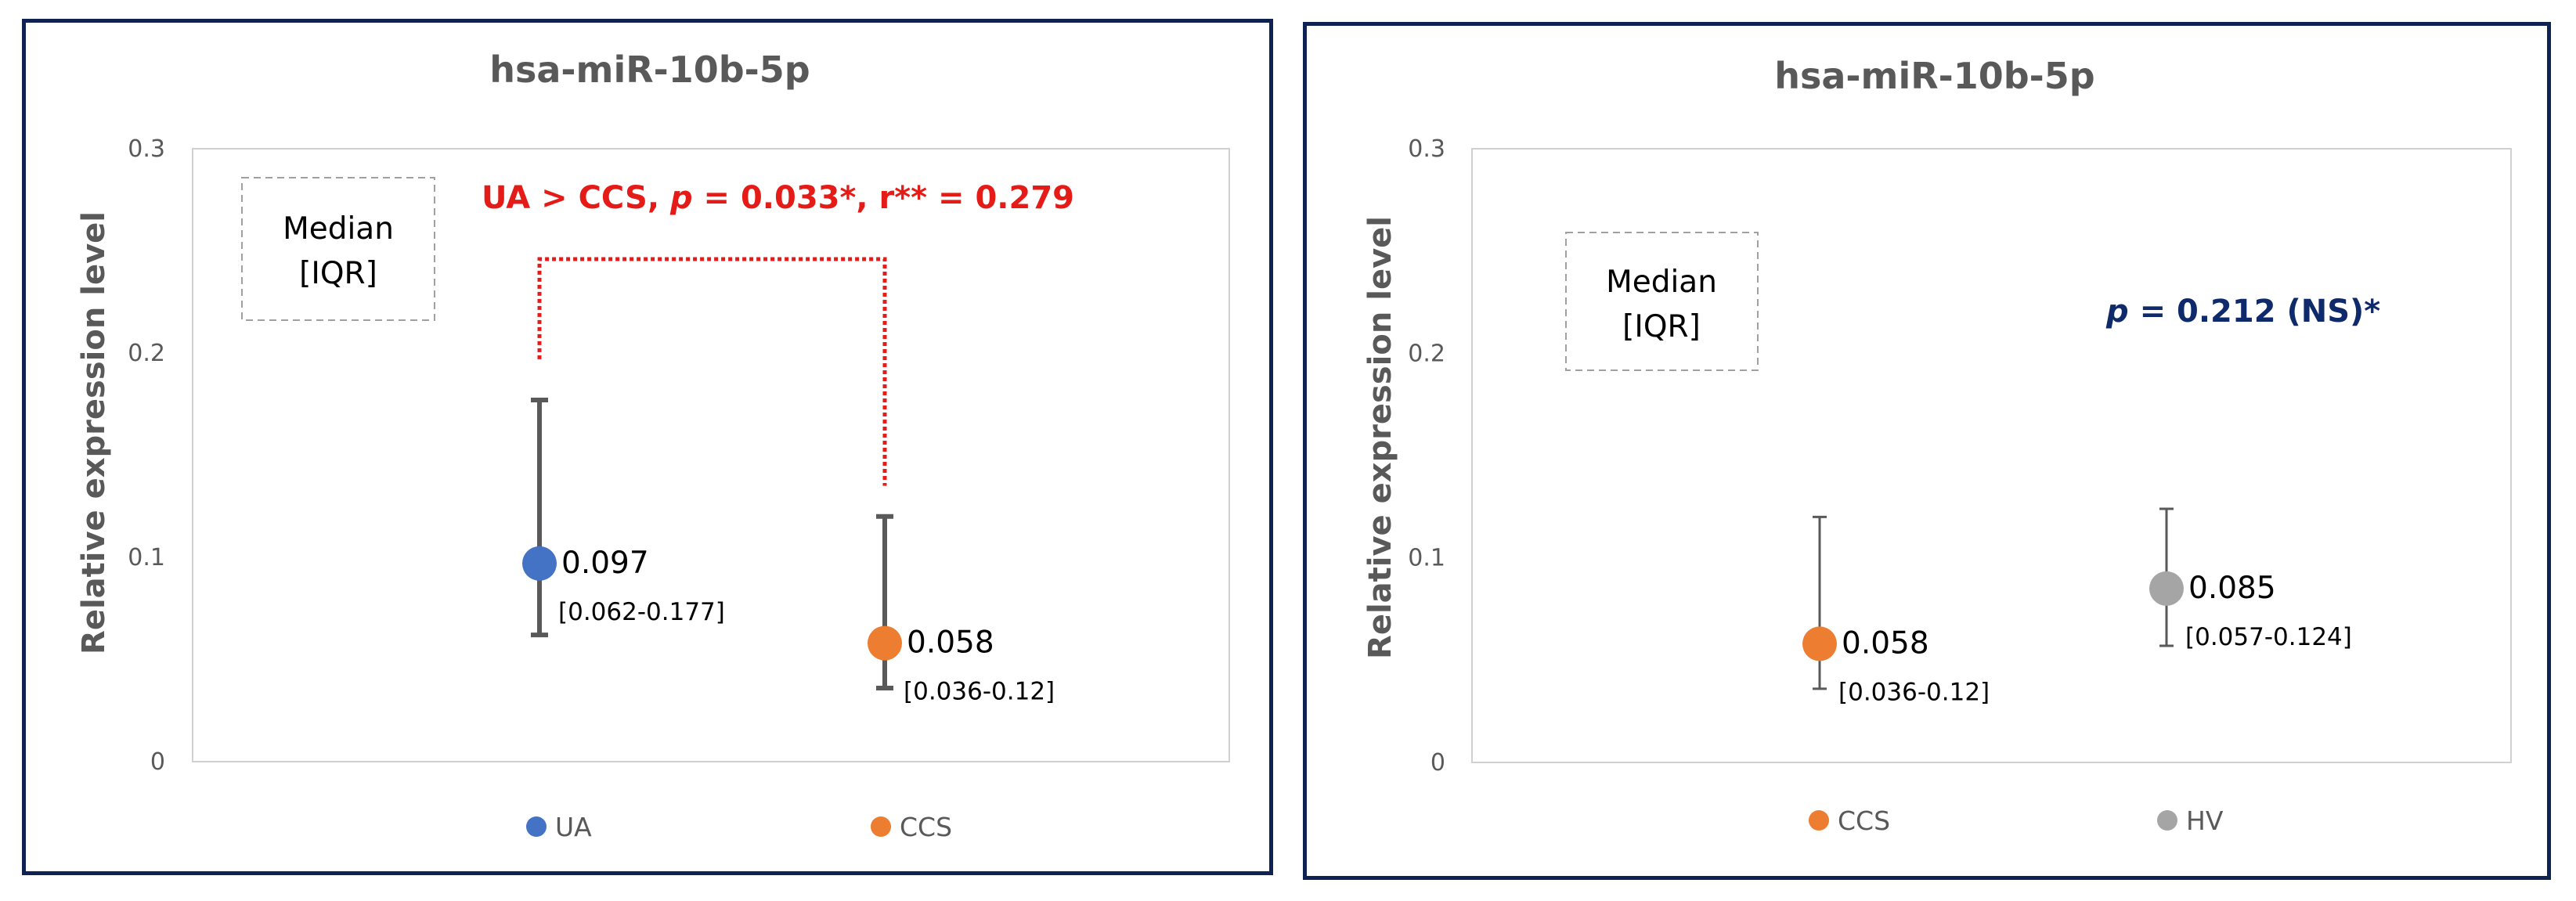  I want to click on legend-label-ua: UA, so click(573, 827).